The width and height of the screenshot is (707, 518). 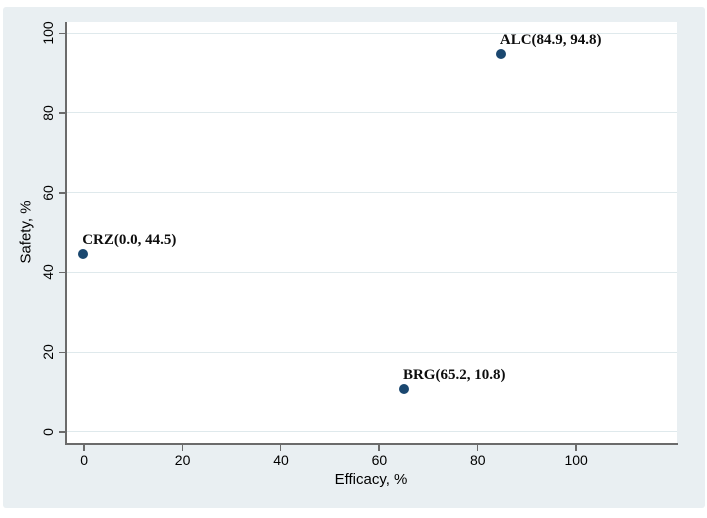 I want to click on point-label-ALC: ALC(84.9, 94.8), so click(x=550, y=39).